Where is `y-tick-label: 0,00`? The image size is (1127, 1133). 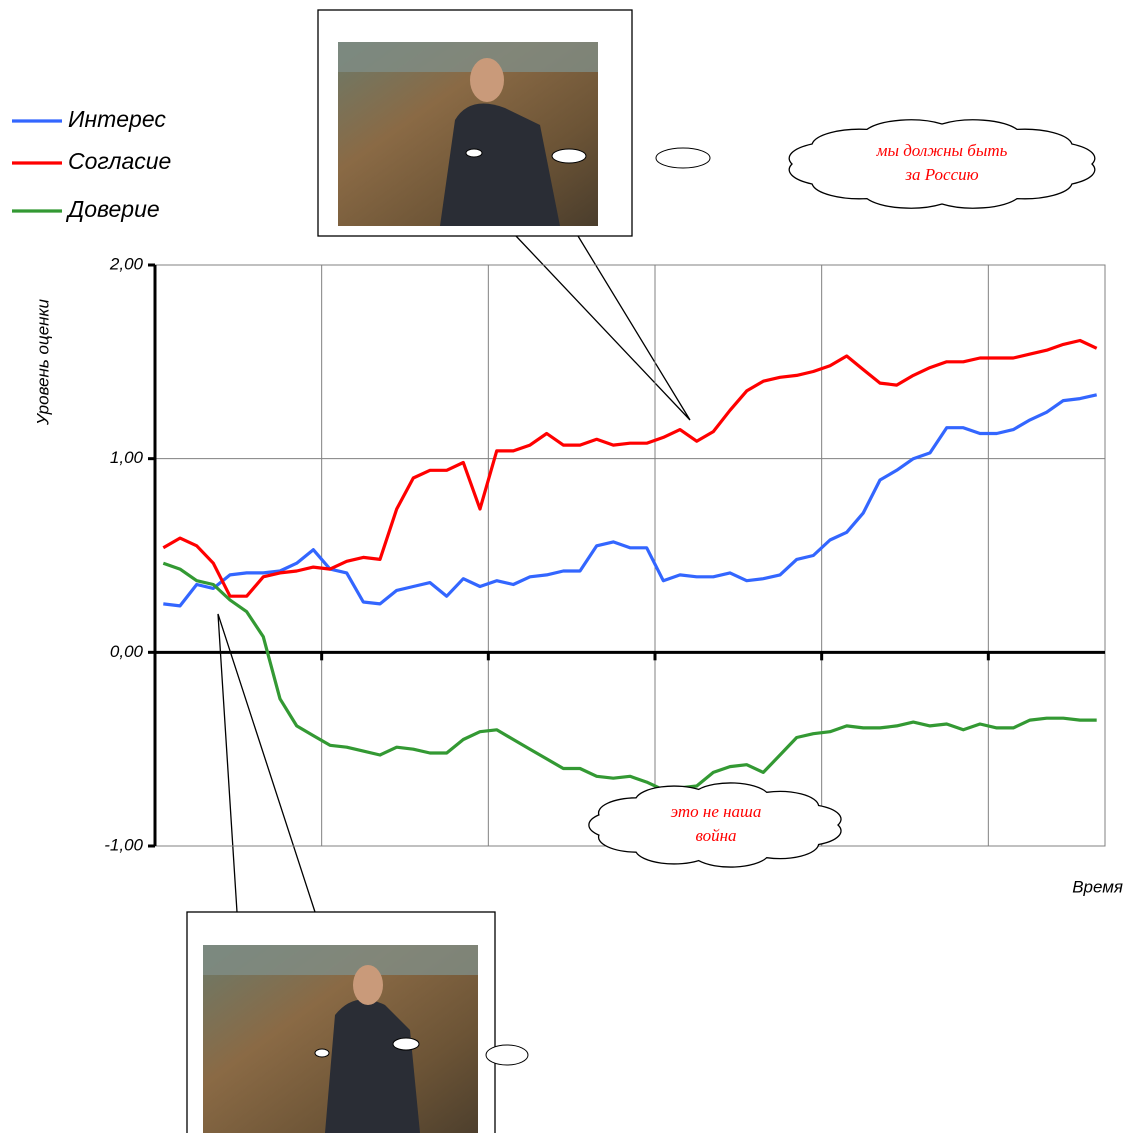 y-tick-label: 0,00 is located at coordinates (127, 651).